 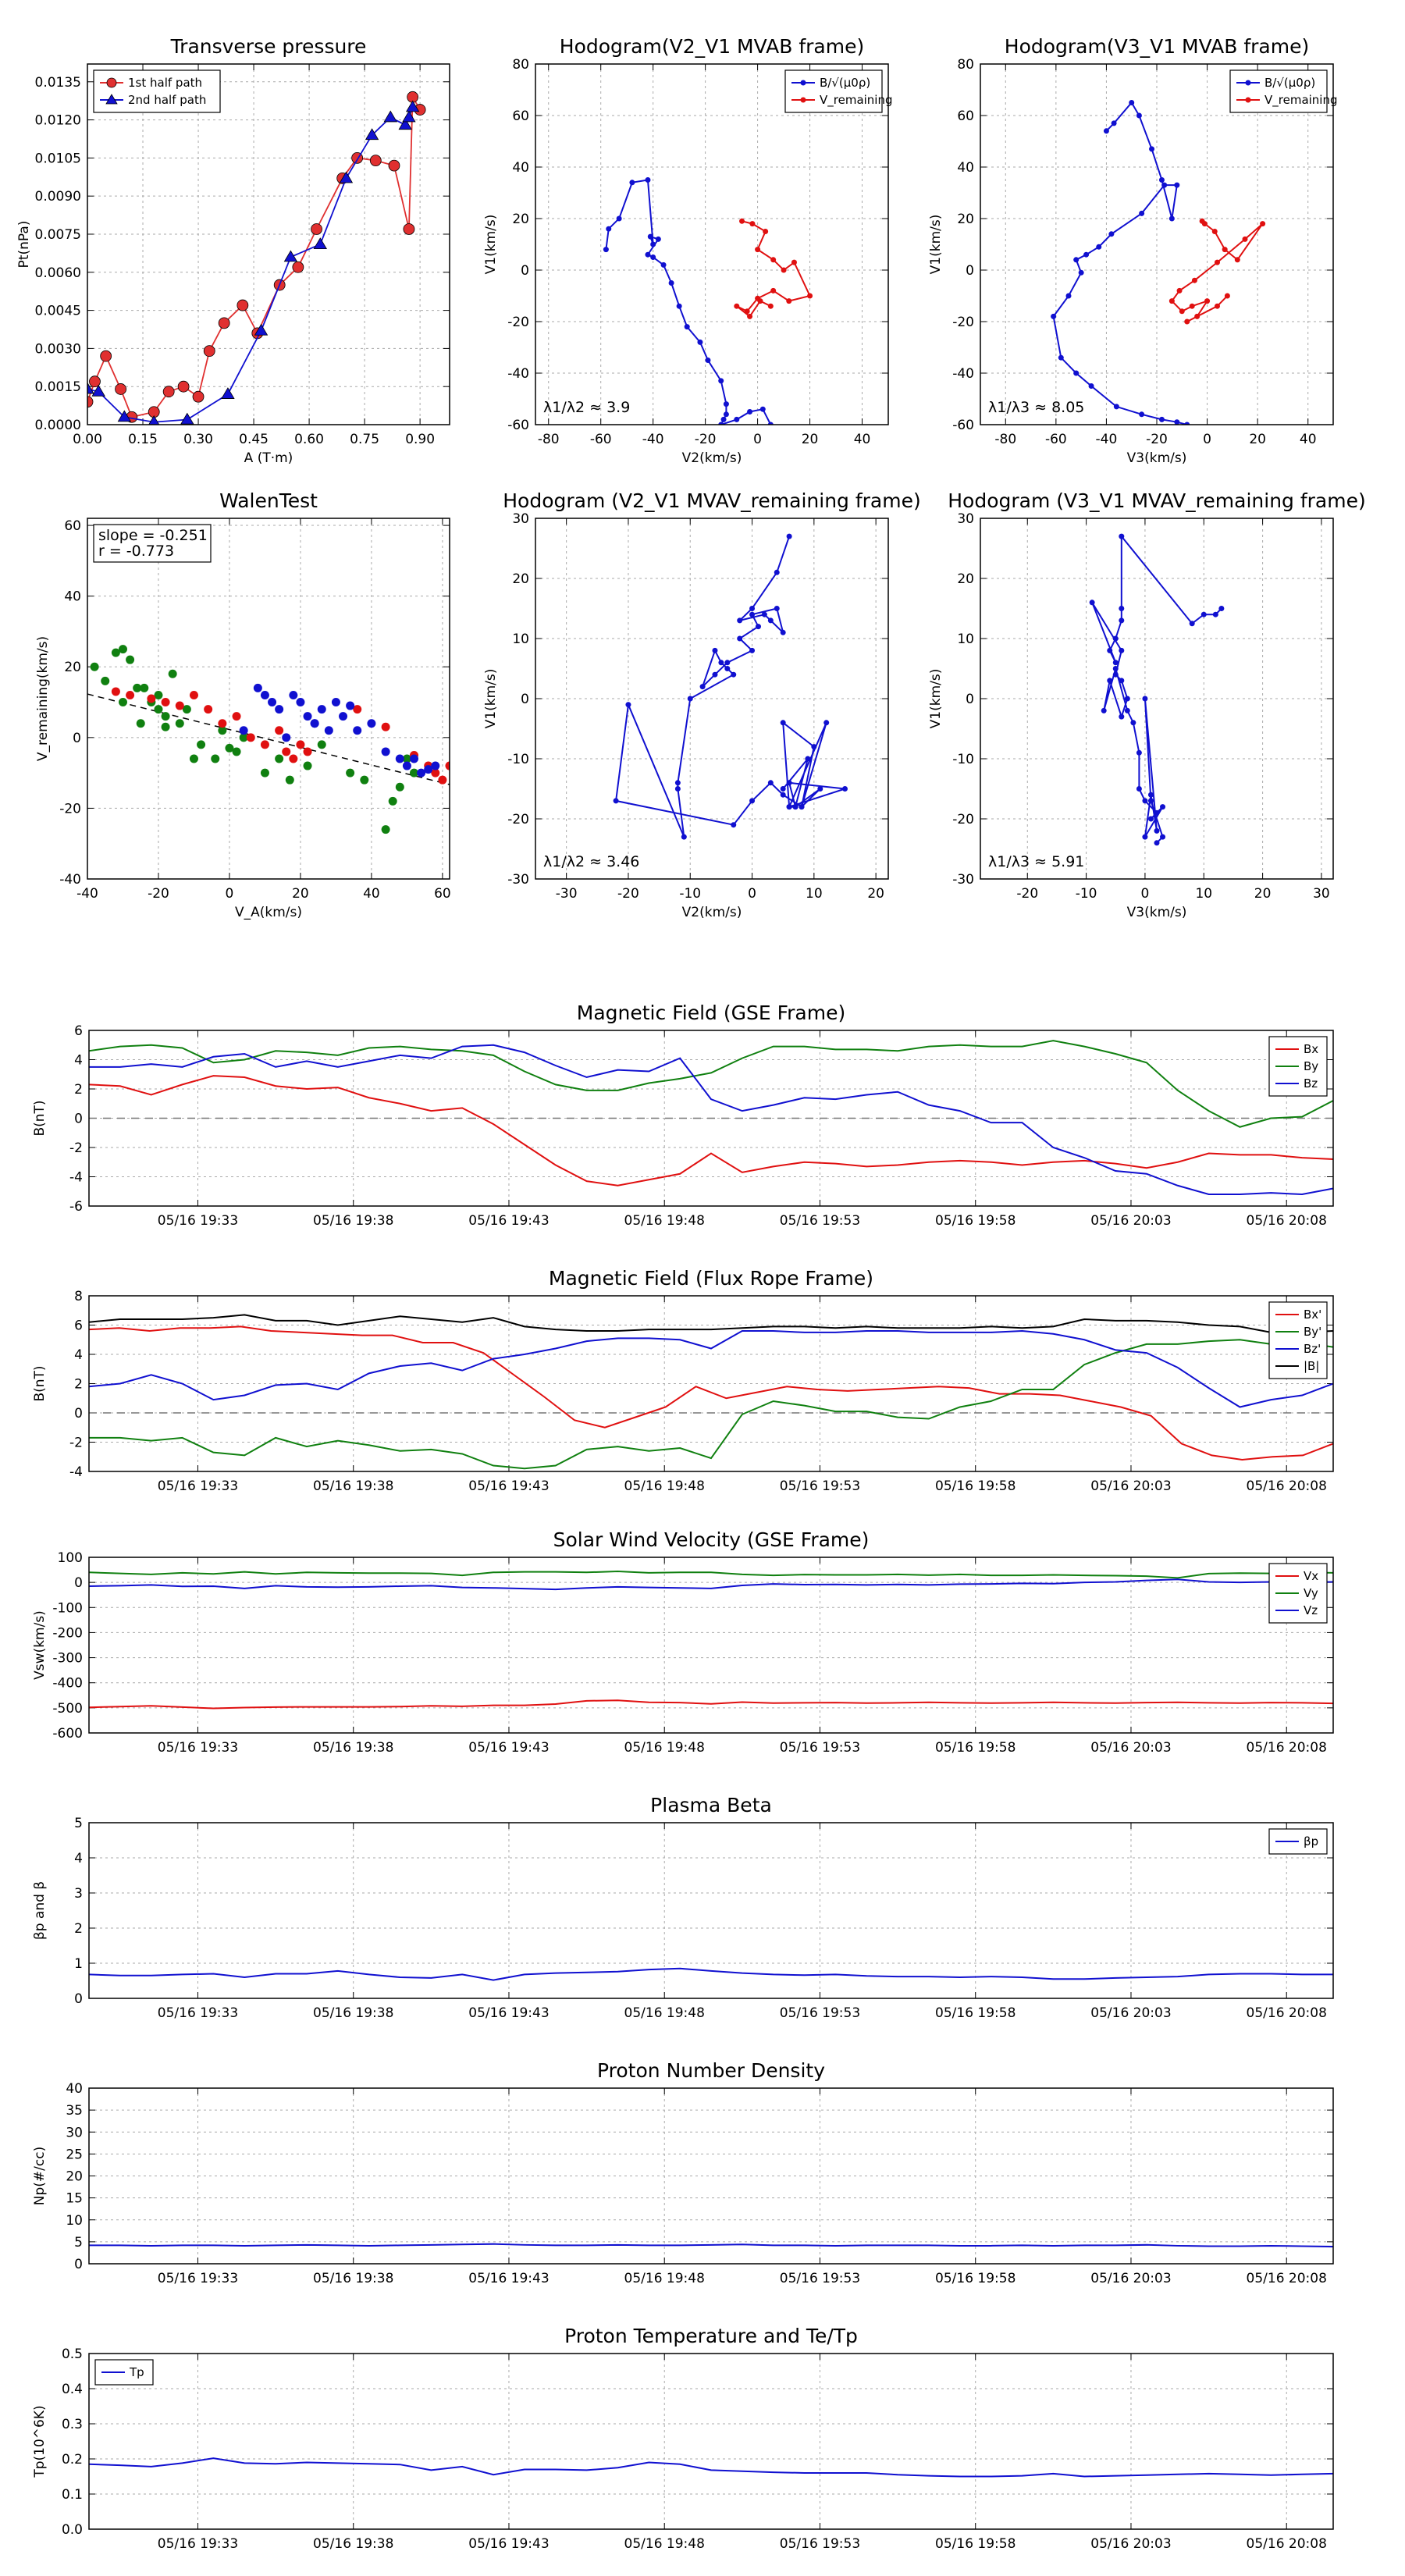 What do you see at coordinates (711, 2070) in the screenshot?
I see `chart-title: Proton Number Density` at bounding box center [711, 2070].